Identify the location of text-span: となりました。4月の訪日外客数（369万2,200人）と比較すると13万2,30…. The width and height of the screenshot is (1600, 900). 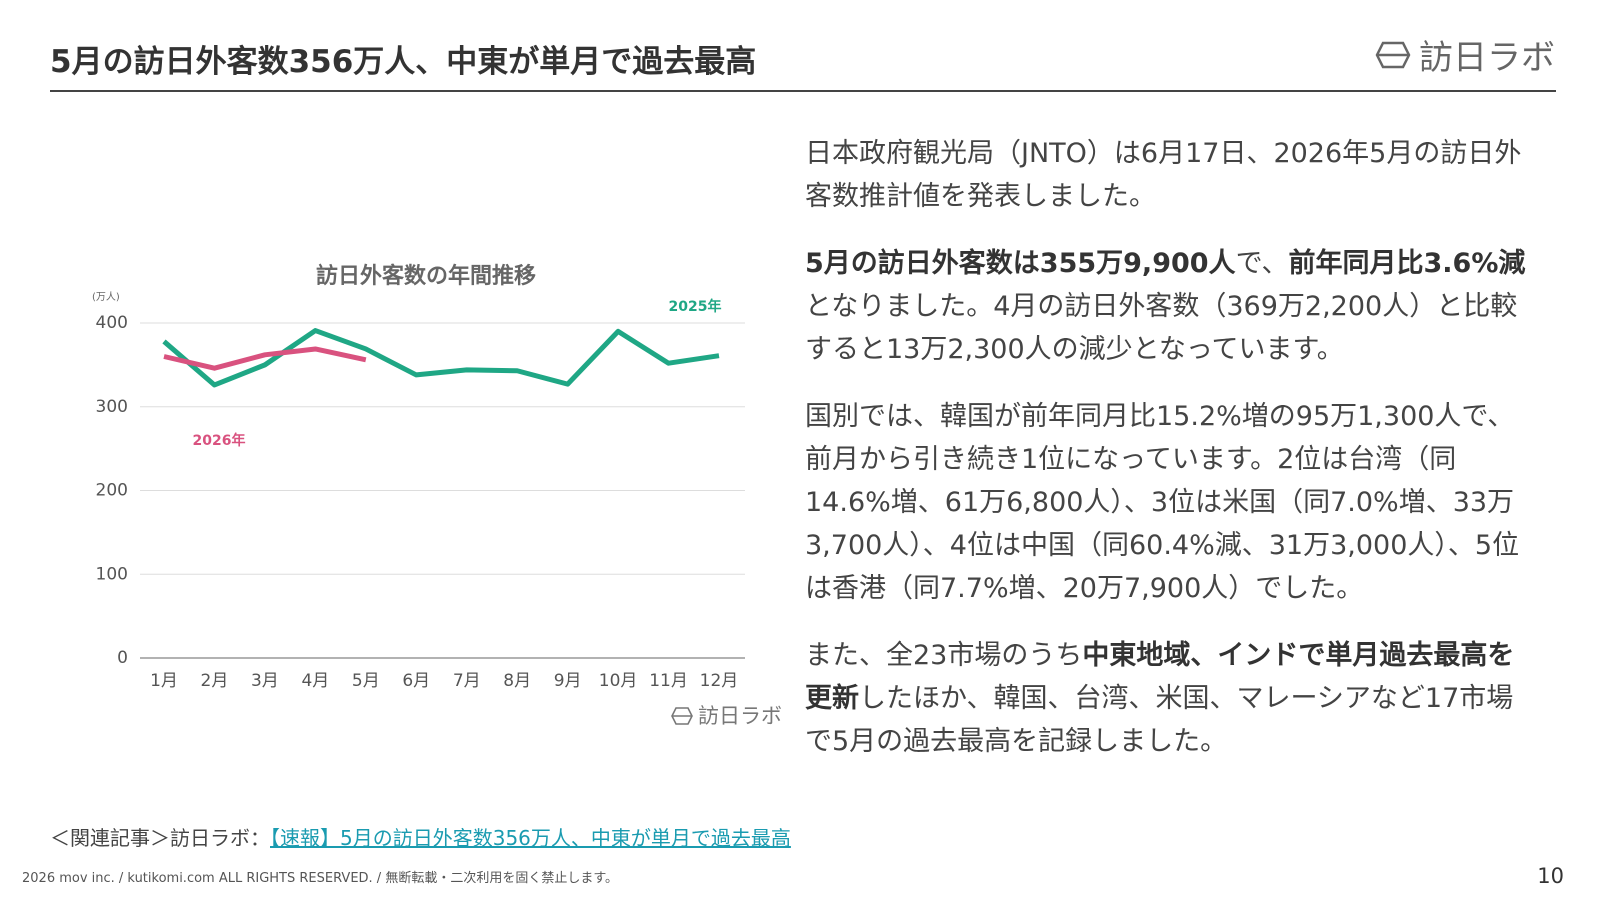
(1161, 328).